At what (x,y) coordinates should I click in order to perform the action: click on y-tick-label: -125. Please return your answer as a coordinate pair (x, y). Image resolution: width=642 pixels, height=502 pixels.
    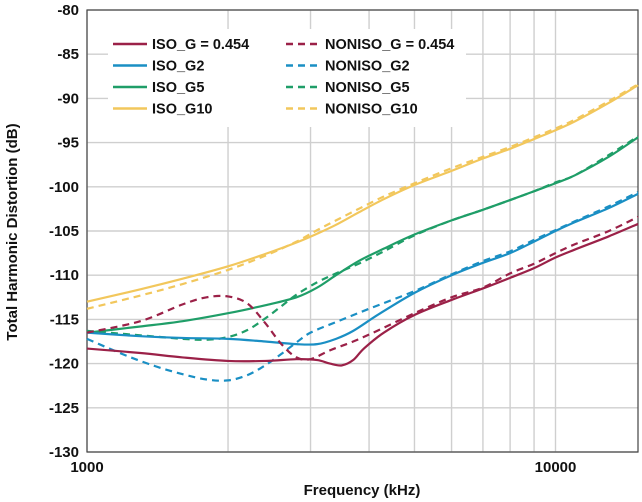
    Looking at the image, I should click on (64, 408).